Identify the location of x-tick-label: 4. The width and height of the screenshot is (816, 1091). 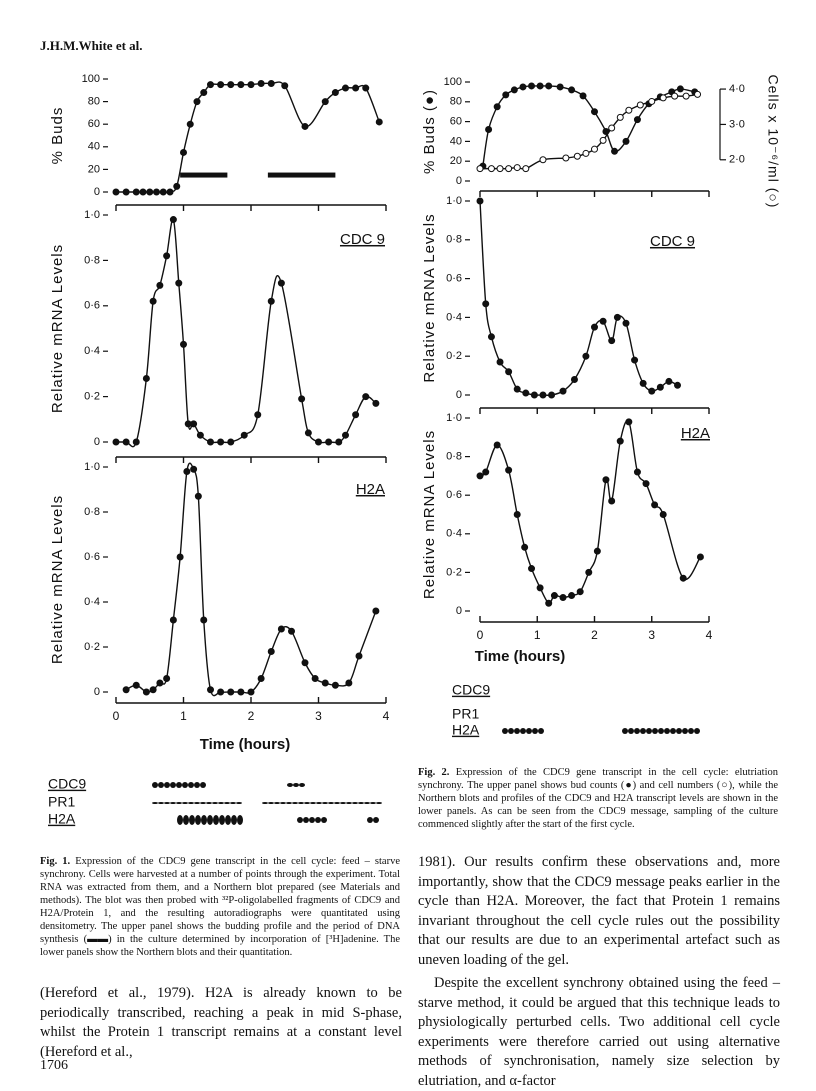
(709, 635).